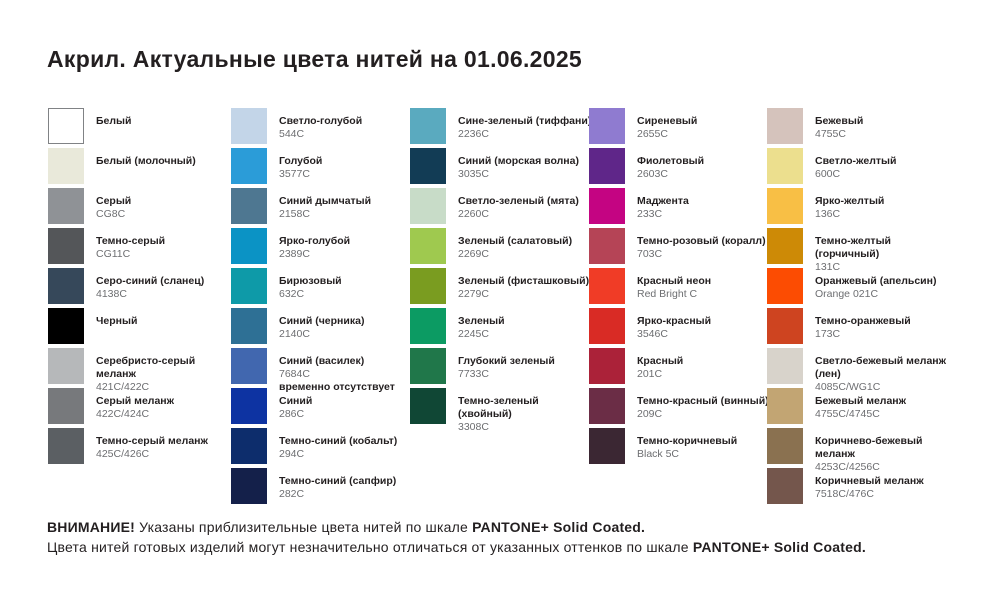 The height and width of the screenshot is (609, 1000). Describe the element at coordinates (704, 284) in the screenshot. I see `color-label: Красный неон Red Bright C` at that location.